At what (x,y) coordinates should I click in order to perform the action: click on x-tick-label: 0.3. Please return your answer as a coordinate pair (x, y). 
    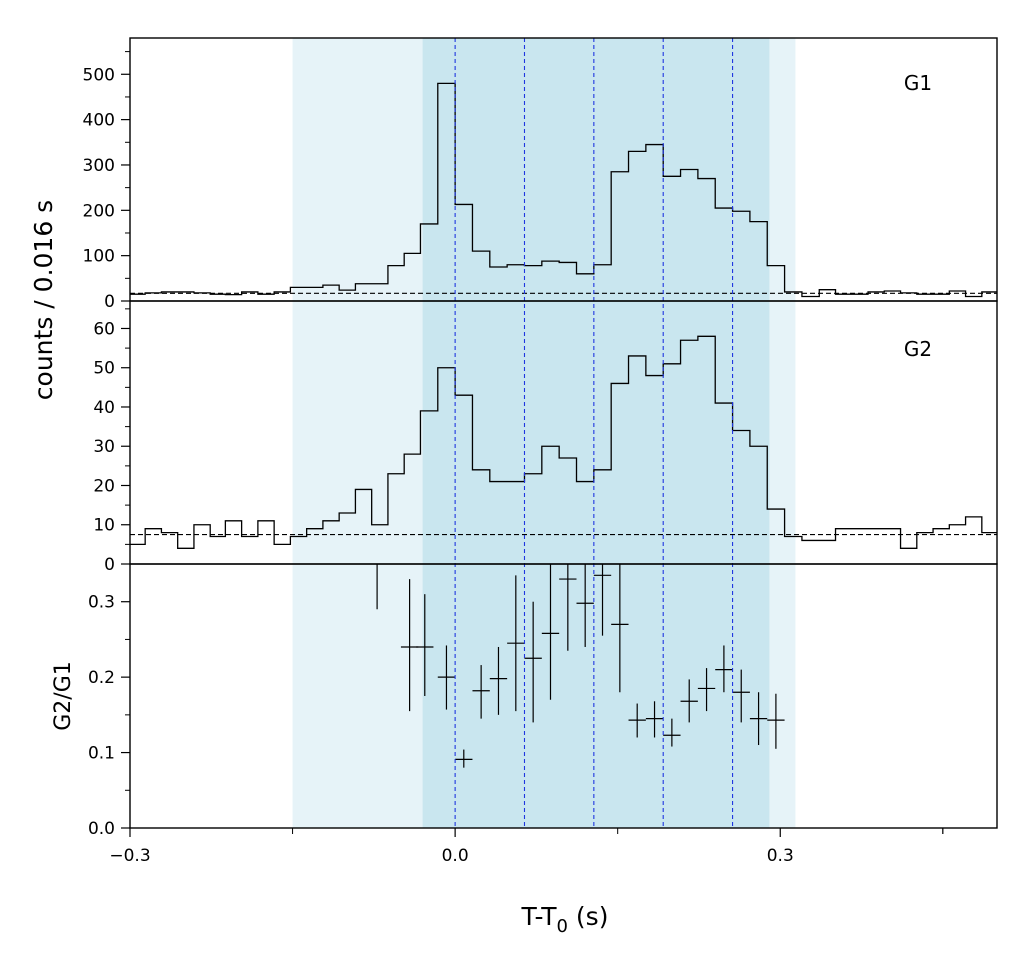
    Looking at the image, I should click on (780, 856).